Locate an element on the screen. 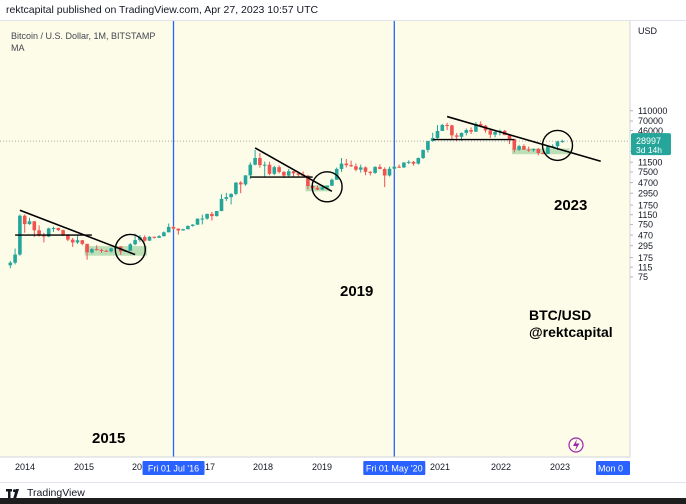 Image resolution: width=686 pixels, height=504 pixels. tradingview-brand: TradingView is located at coordinates (45, 493).